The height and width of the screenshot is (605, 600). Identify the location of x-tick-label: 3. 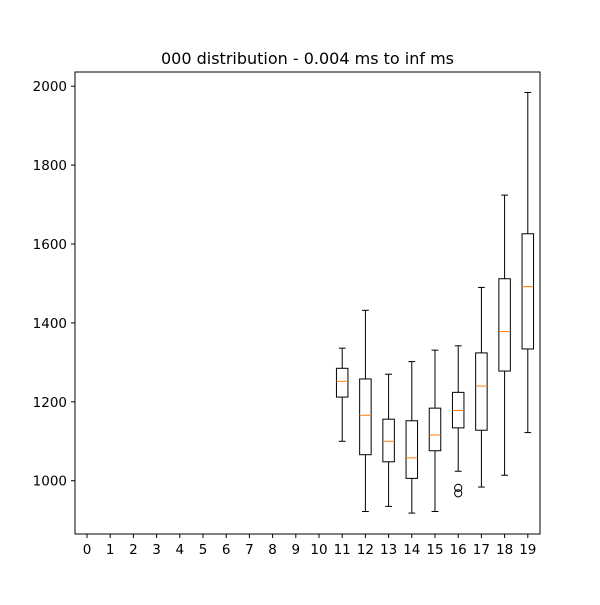
(156, 550).